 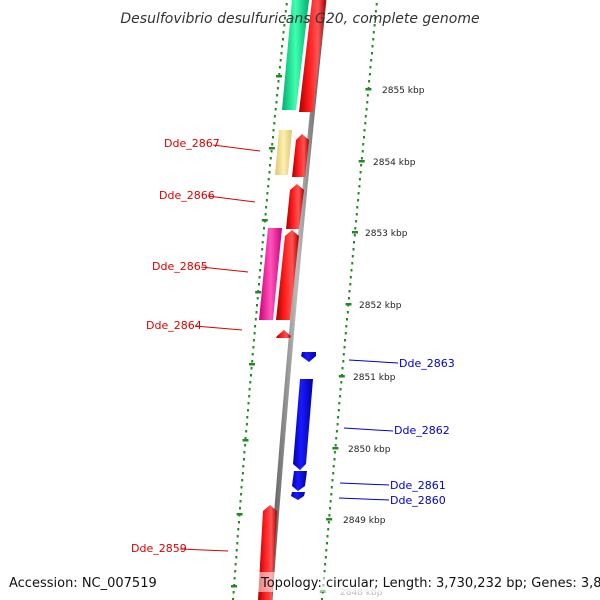 What do you see at coordinates (369, 450) in the screenshot?
I see `tick-label-2850: 2850 kbp` at bounding box center [369, 450].